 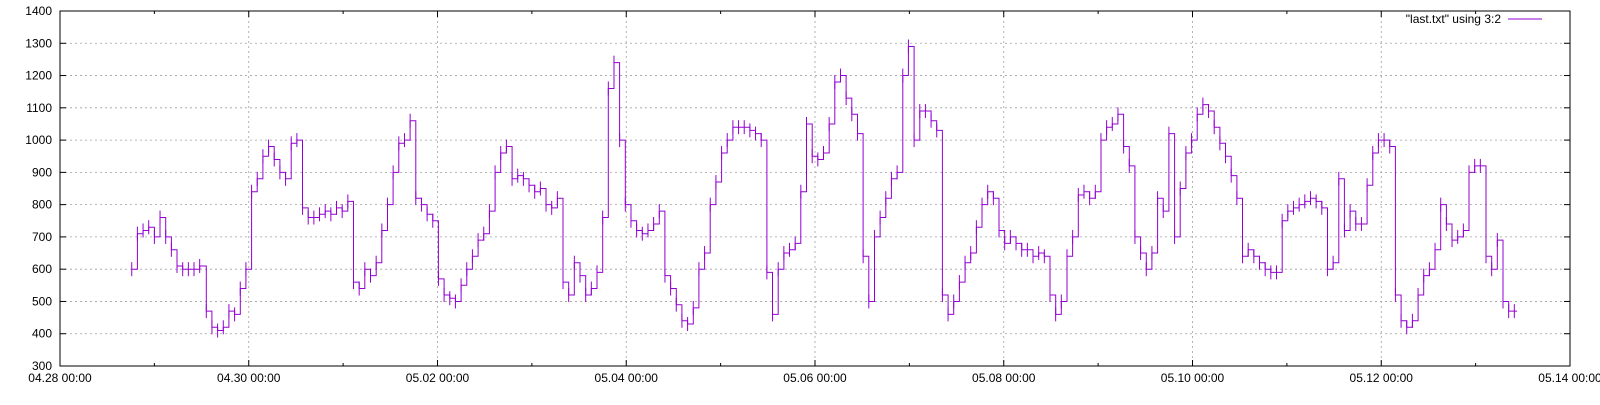 What do you see at coordinates (1193, 378) in the screenshot?
I see `x-tick-label: 05.10 00:00` at bounding box center [1193, 378].